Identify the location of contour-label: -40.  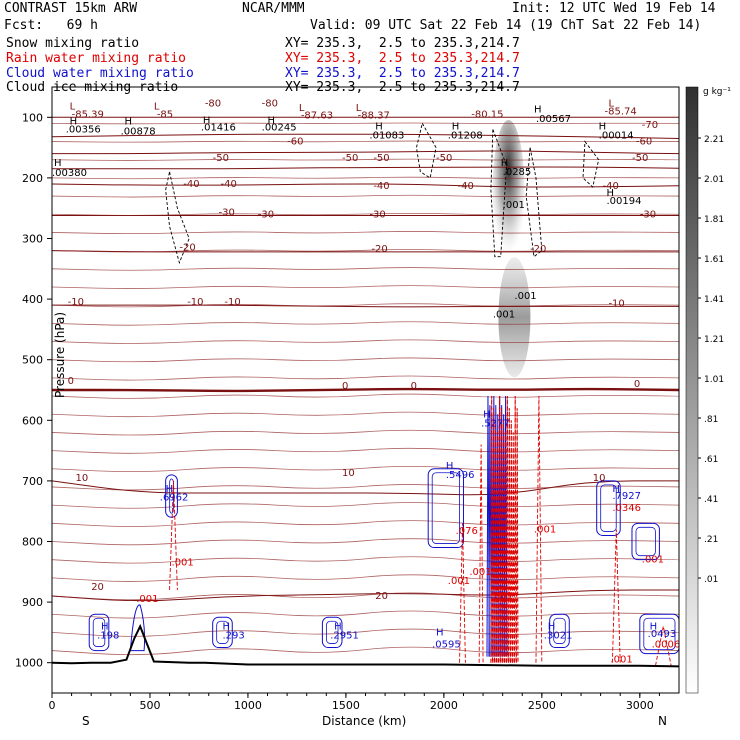
(466, 186).